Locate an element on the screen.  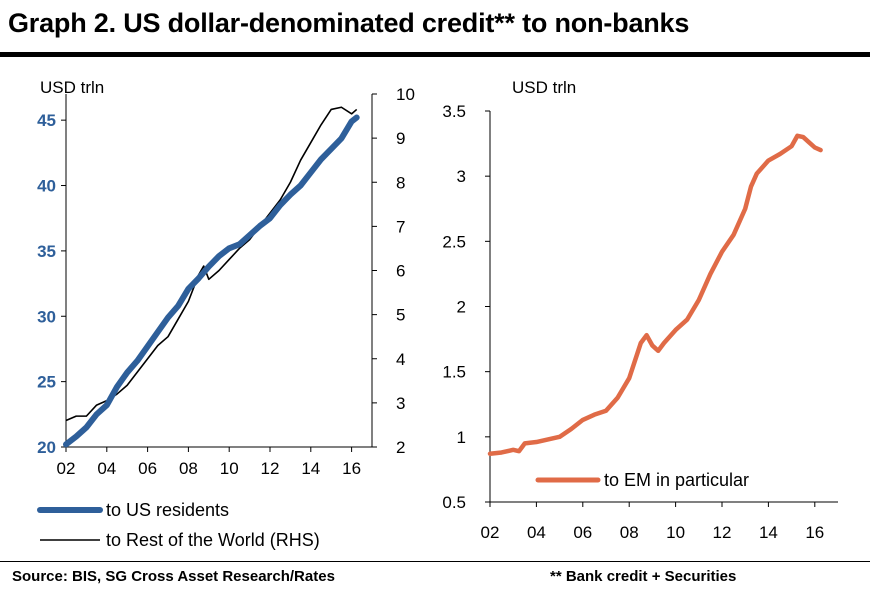
left-y-tick-label: 30 is located at coordinates (46, 316).